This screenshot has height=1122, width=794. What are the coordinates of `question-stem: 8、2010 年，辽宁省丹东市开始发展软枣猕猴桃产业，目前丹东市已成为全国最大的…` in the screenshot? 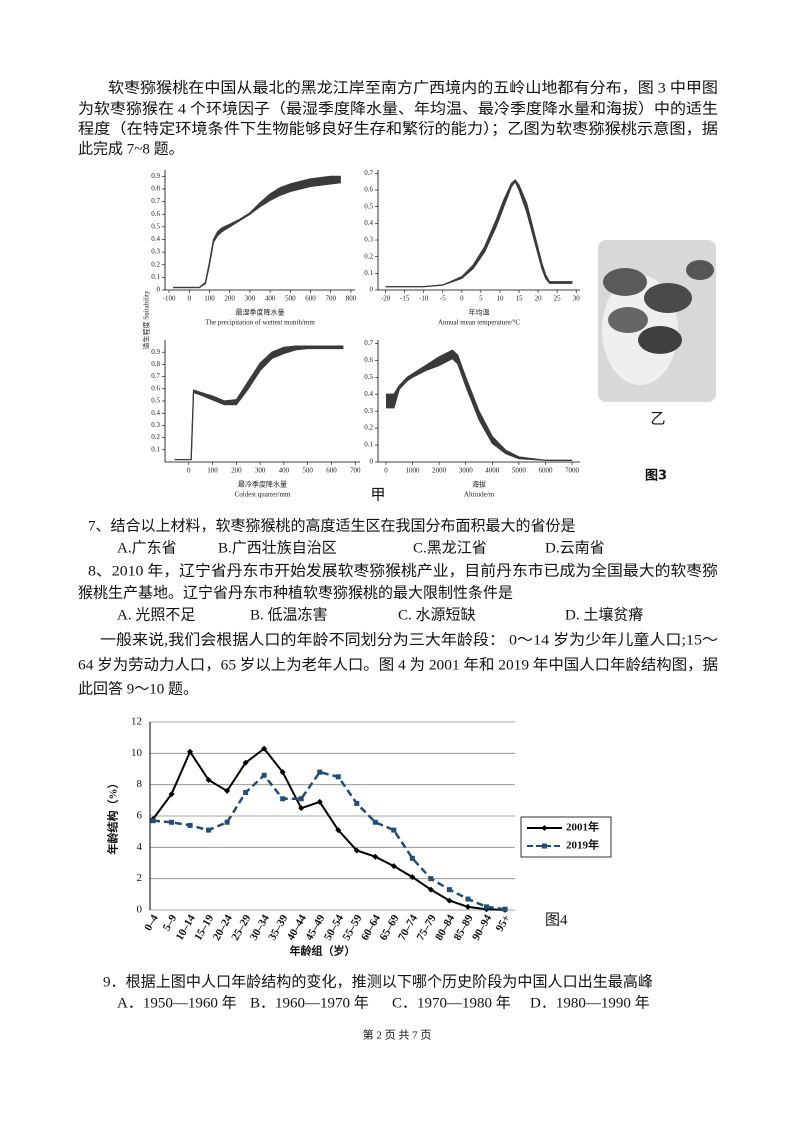 It's located at (403, 570).